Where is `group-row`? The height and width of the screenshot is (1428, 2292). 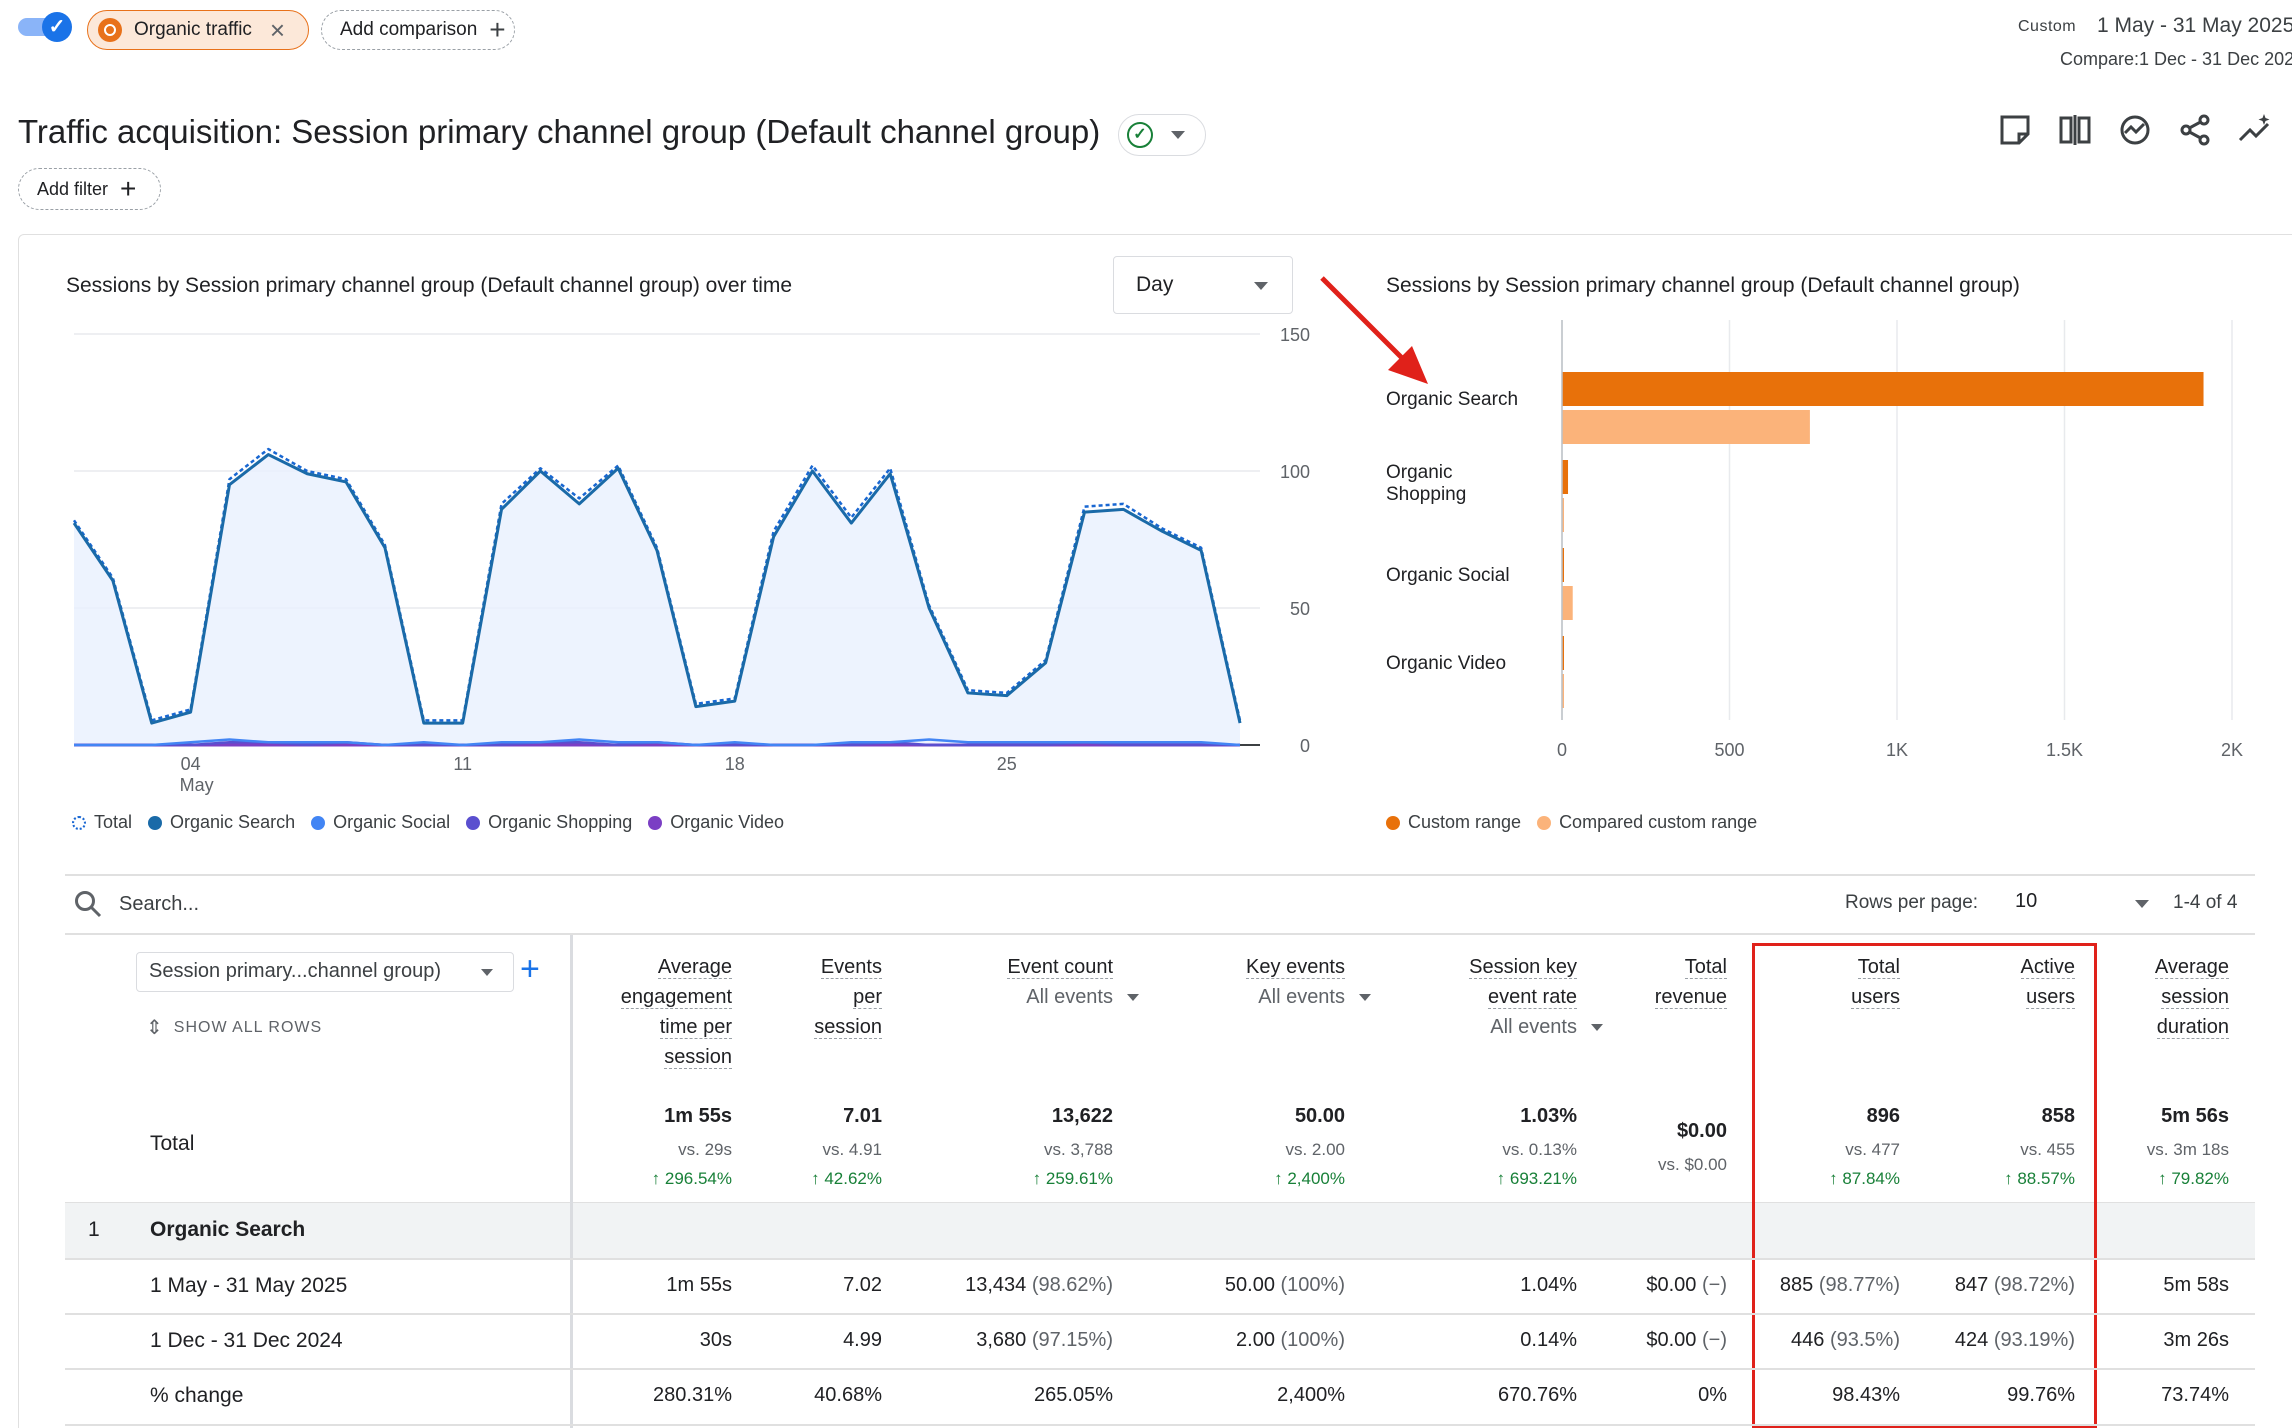 group-row is located at coordinates (1160, 1230).